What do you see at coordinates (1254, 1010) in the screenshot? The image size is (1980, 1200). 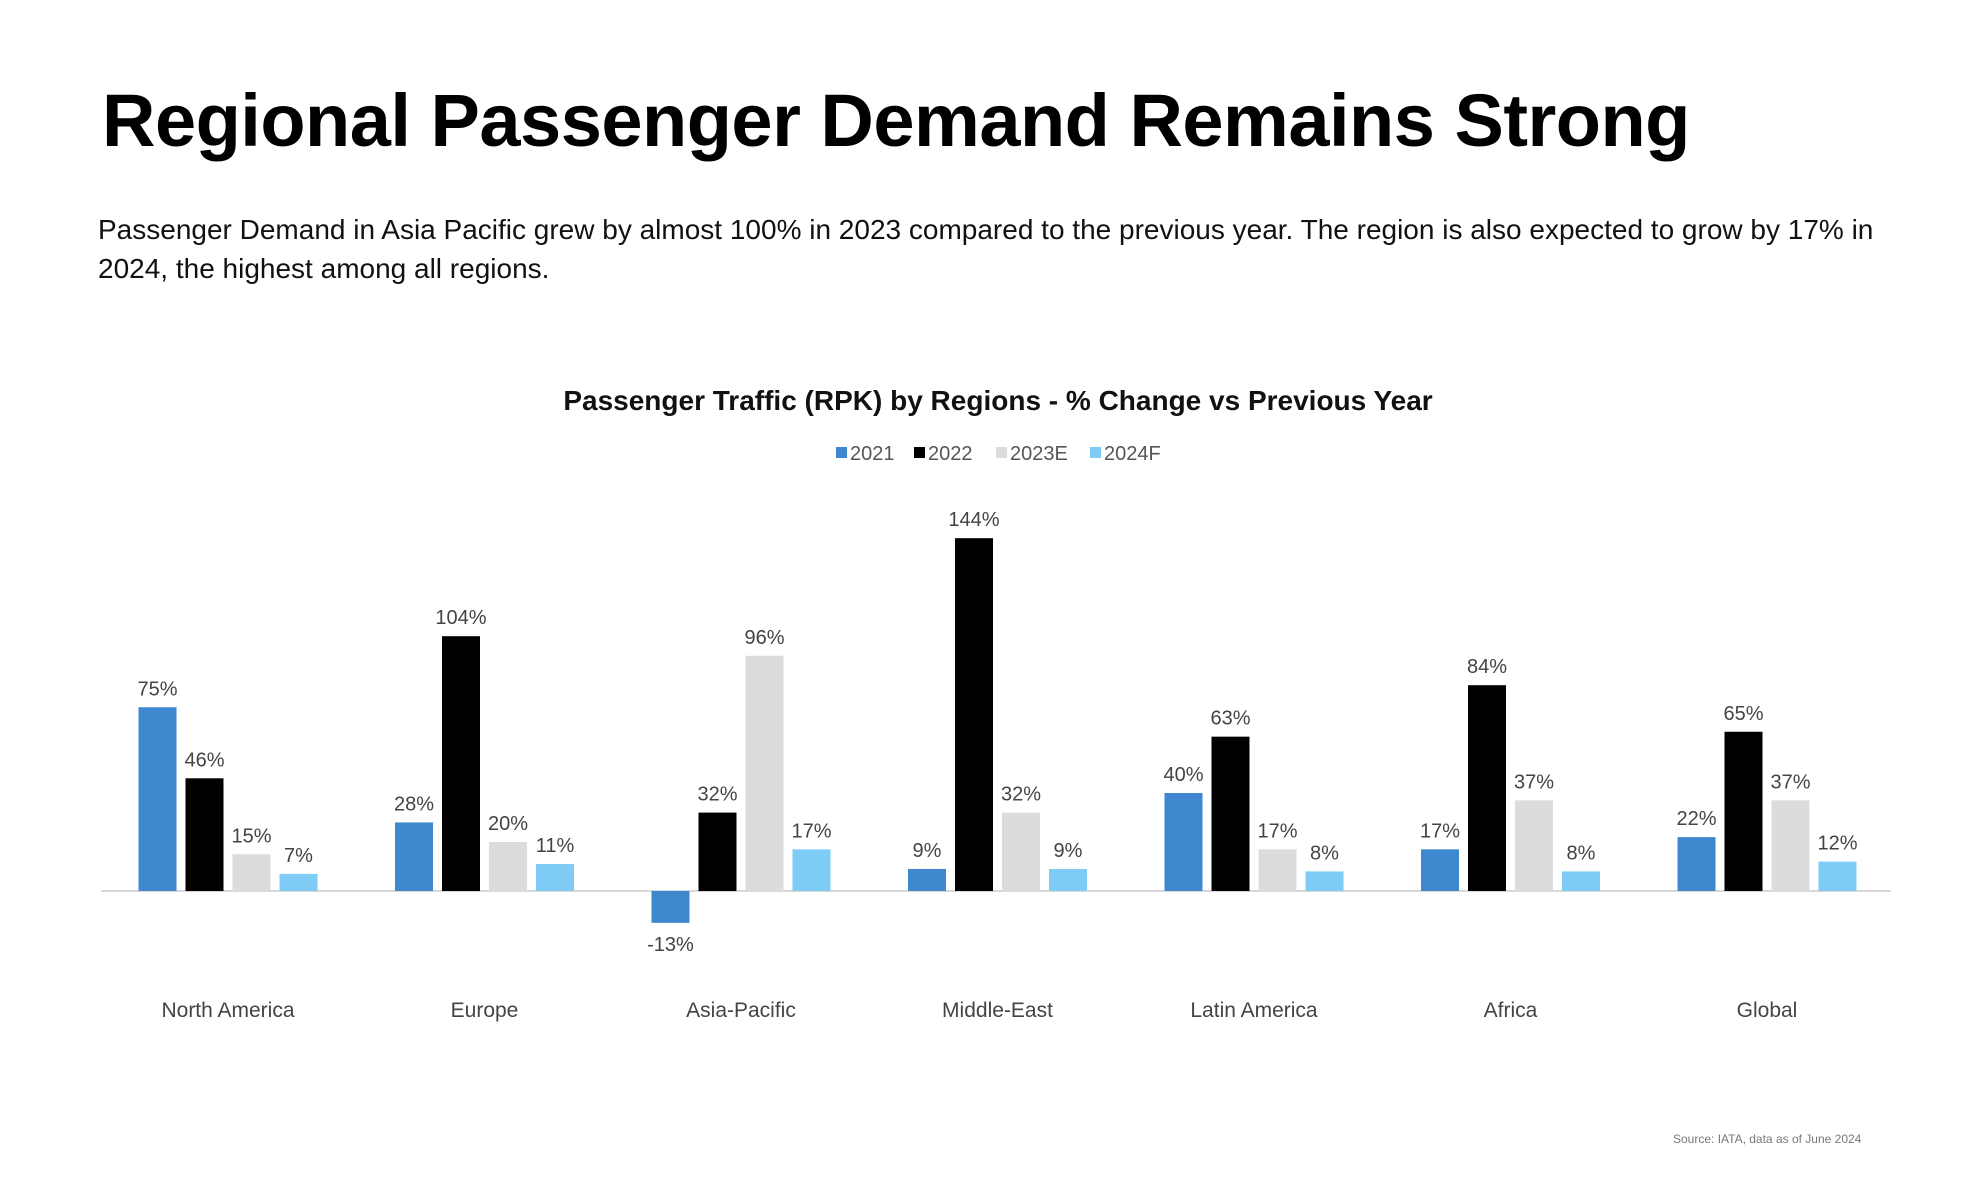 I see `category-label: Latin America` at bounding box center [1254, 1010].